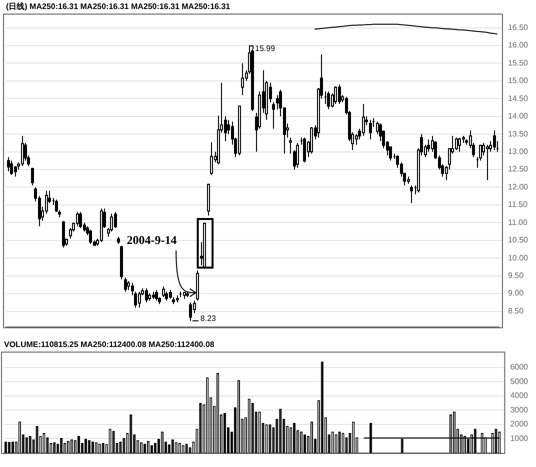 The image size is (536, 467). What do you see at coordinates (265, 49) in the screenshot?
I see `annotation: 15.99` at bounding box center [265, 49].